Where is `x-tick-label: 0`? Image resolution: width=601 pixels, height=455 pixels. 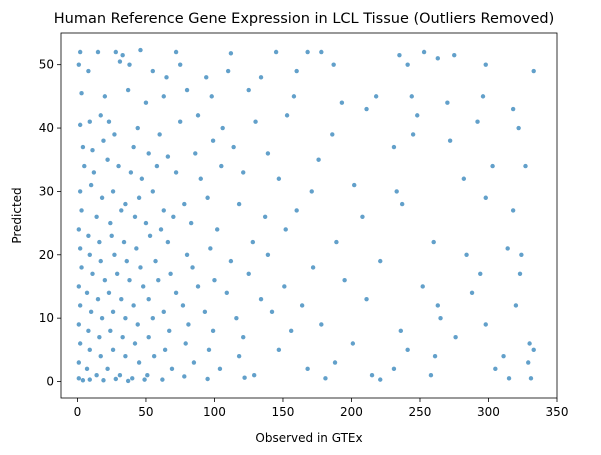 x-tick-label: 0 is located at coordinates (78, 412).